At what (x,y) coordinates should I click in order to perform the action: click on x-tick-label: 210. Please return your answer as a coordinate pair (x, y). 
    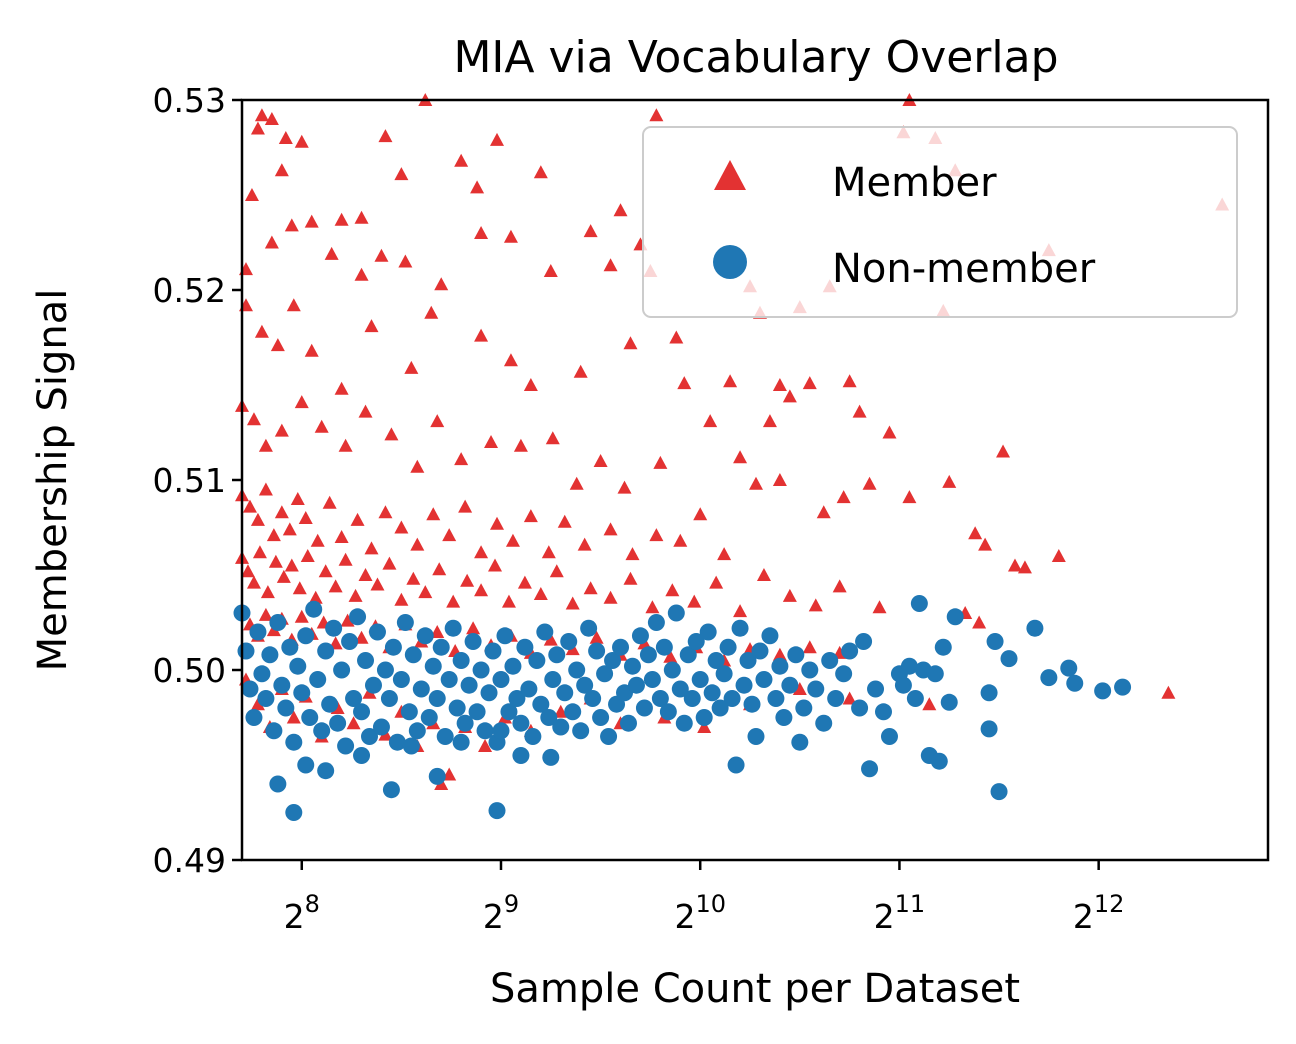
    Looking at the image, I should click on (700, 913).